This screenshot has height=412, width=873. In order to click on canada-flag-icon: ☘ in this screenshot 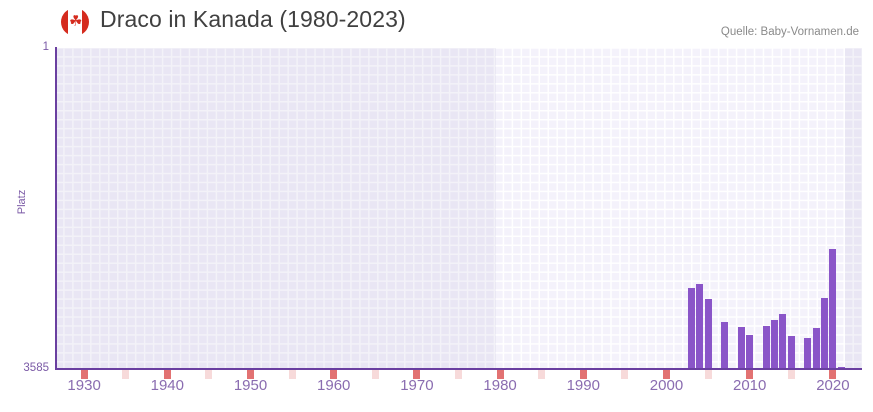, I will do `click(75, 22)`.